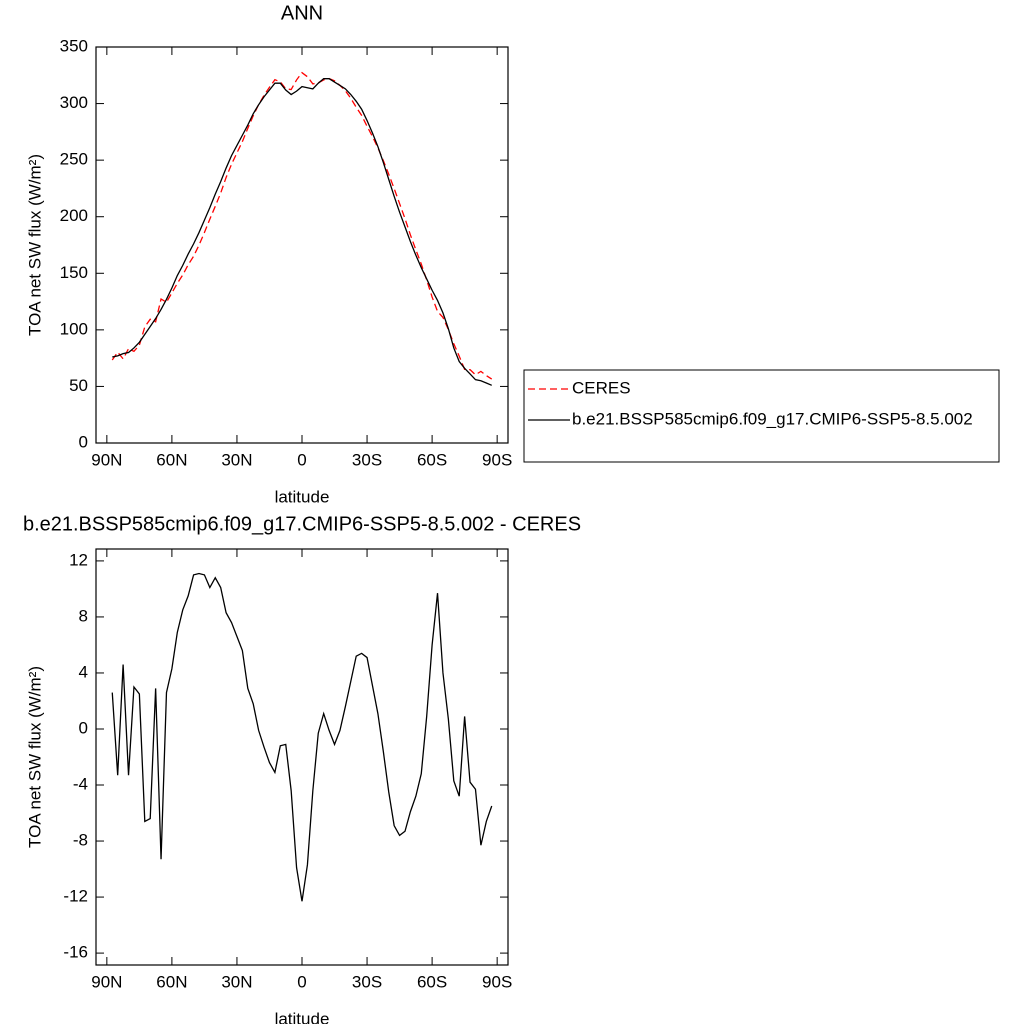  I want to click on y-tick-label: -12, so click(75, 896).